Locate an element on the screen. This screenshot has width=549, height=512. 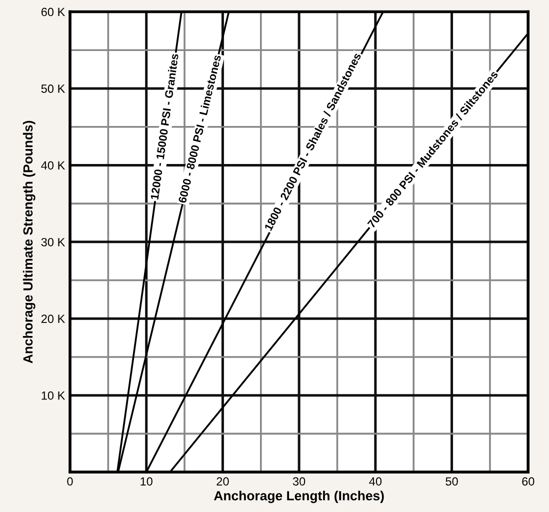
y-axis-title: Anchorage Ultimate Strength (Pounds) is located at coordinates (29, 242).